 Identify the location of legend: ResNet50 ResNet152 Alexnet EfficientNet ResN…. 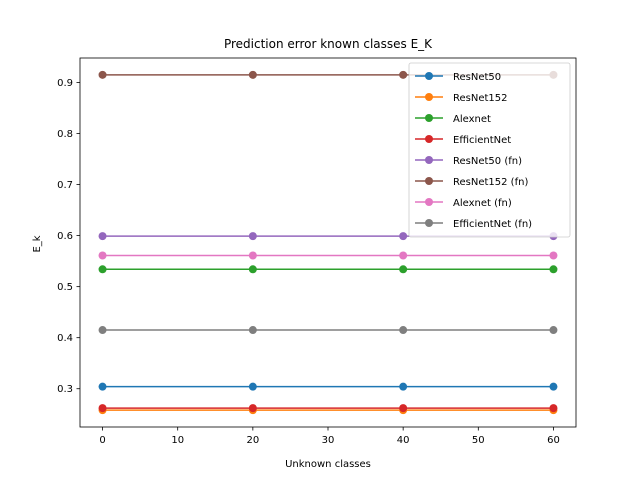
(489, 150).